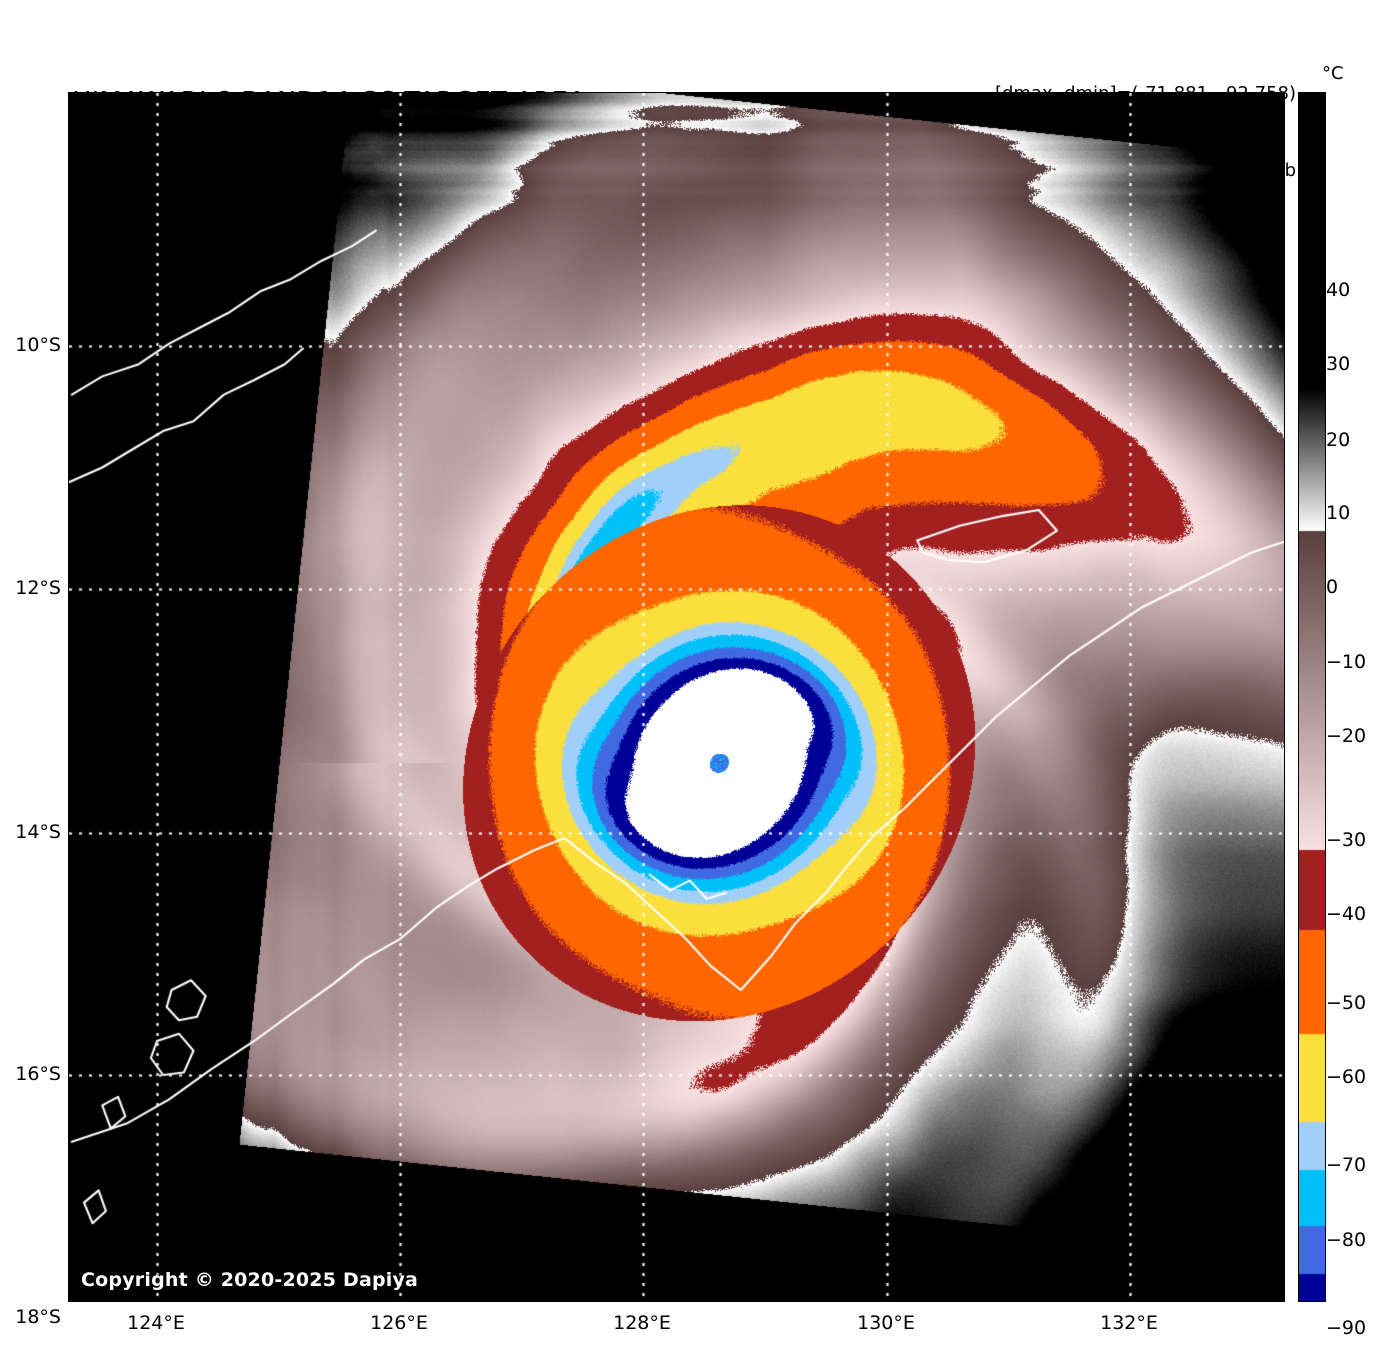  I want to click on lon-tick-label-4: 132°E, so click(1129, 1323).